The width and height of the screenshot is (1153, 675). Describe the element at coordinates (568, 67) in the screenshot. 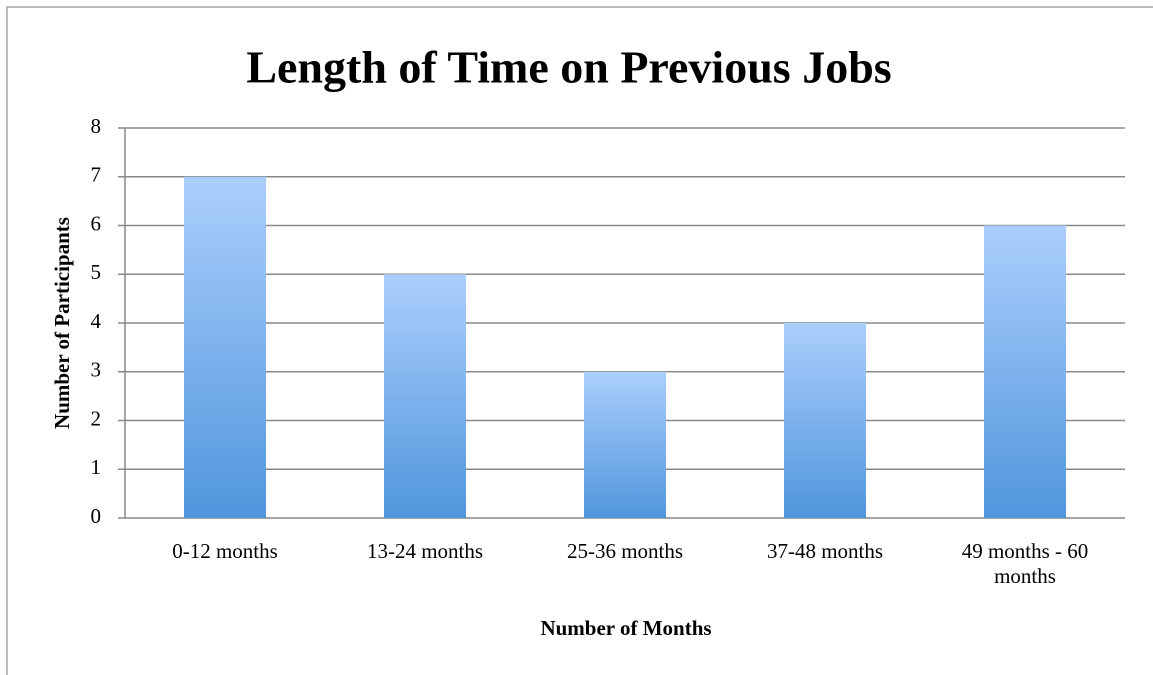

I see `chart-title: Length of Time on Previous Jobs` at that location.